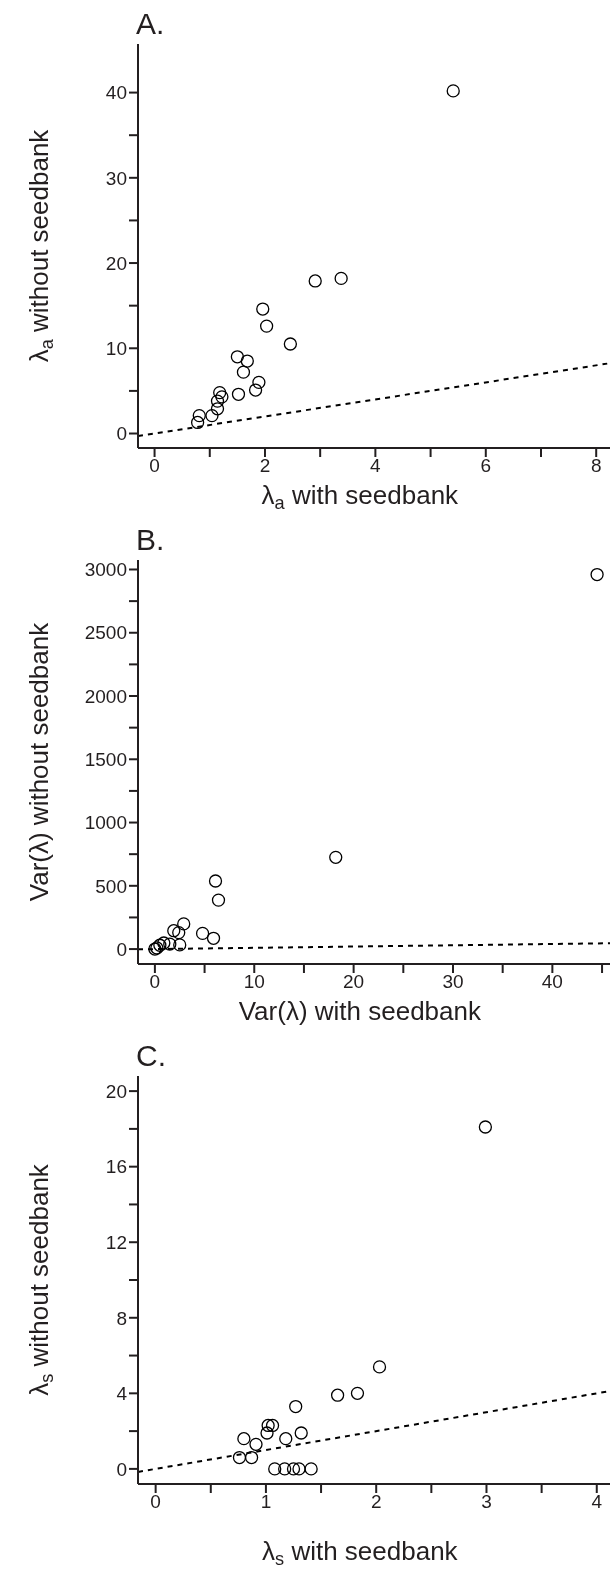  I want to click on x-tick-label: 6, so click(486, 466).